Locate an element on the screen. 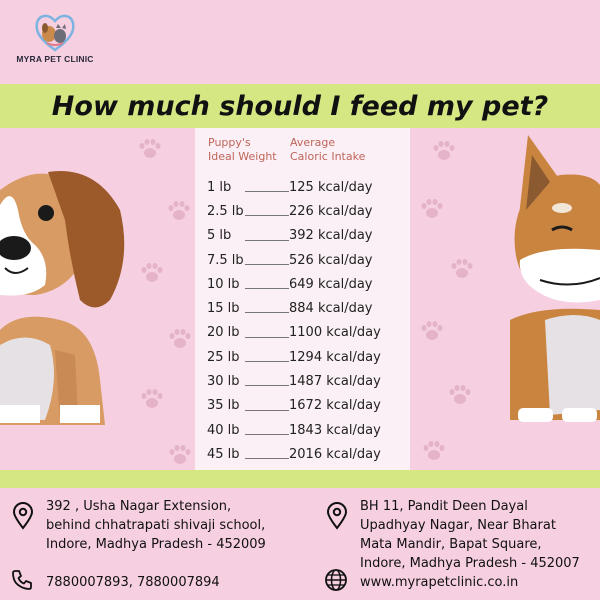  table-row: 5 lb 392 kcal/day is located at coordinates (307, 236).